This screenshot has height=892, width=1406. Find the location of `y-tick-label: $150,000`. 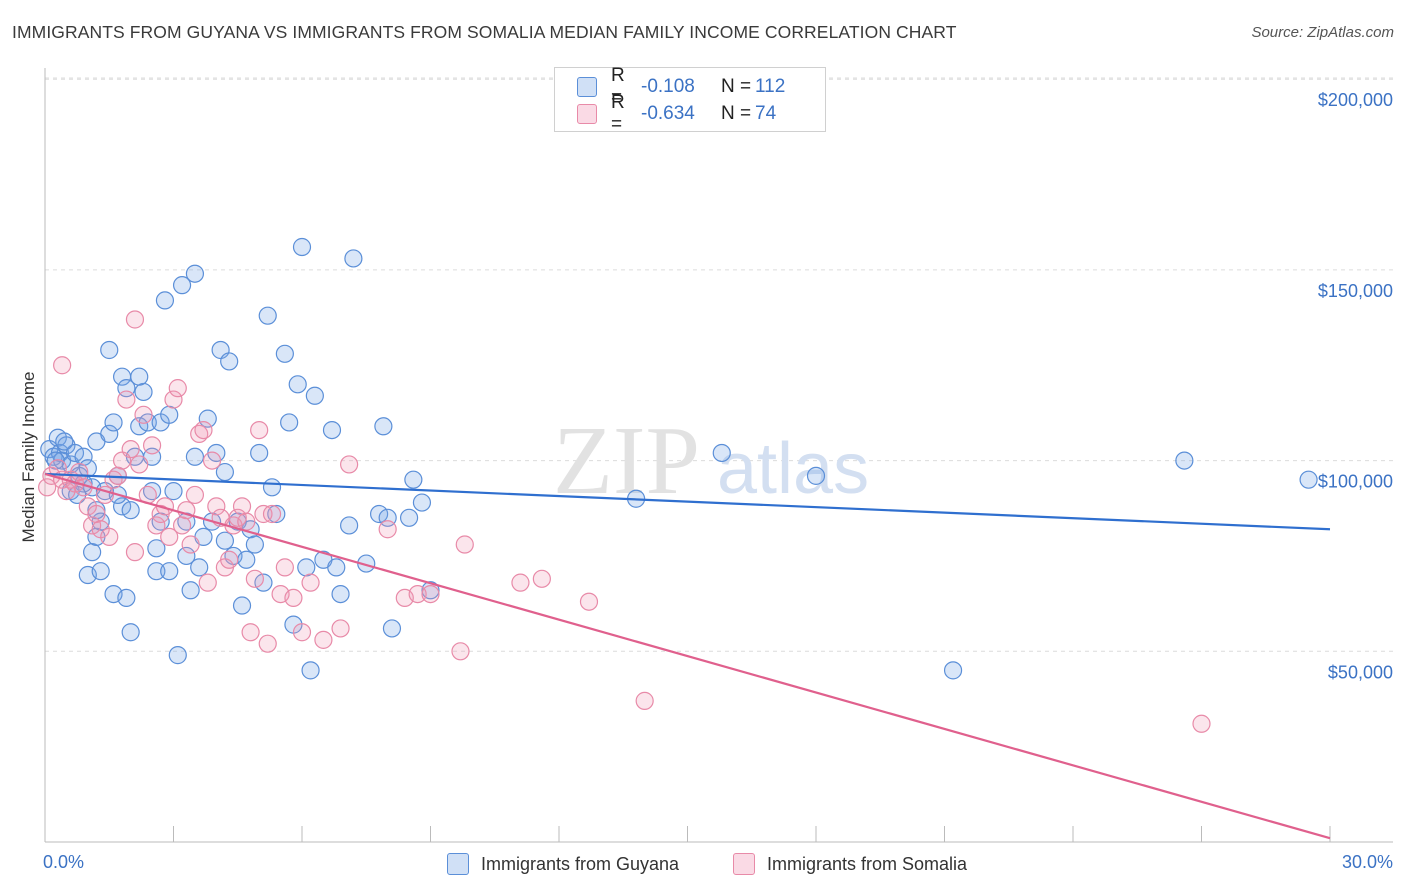

y-tick-label: $150,000 is located at coordinates (1355, 291).